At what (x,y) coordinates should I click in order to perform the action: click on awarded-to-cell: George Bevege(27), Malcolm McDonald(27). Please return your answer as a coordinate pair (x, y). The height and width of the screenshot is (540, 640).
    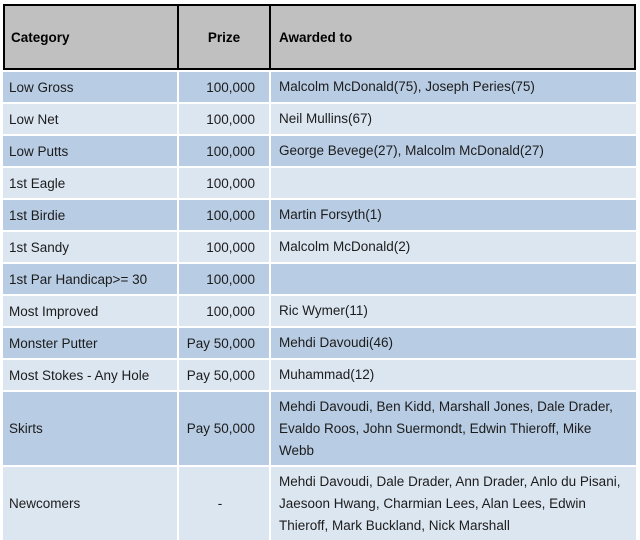
    Looking at the image, I should click on (453, 151).